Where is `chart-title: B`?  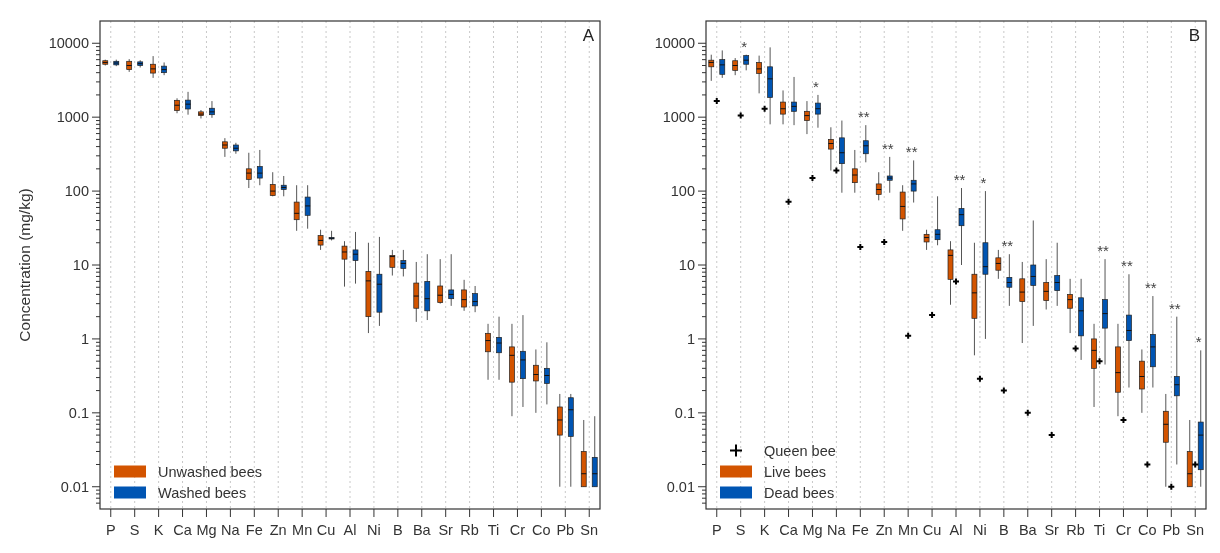 chart-title: B is located at coordinates (1194, 35).